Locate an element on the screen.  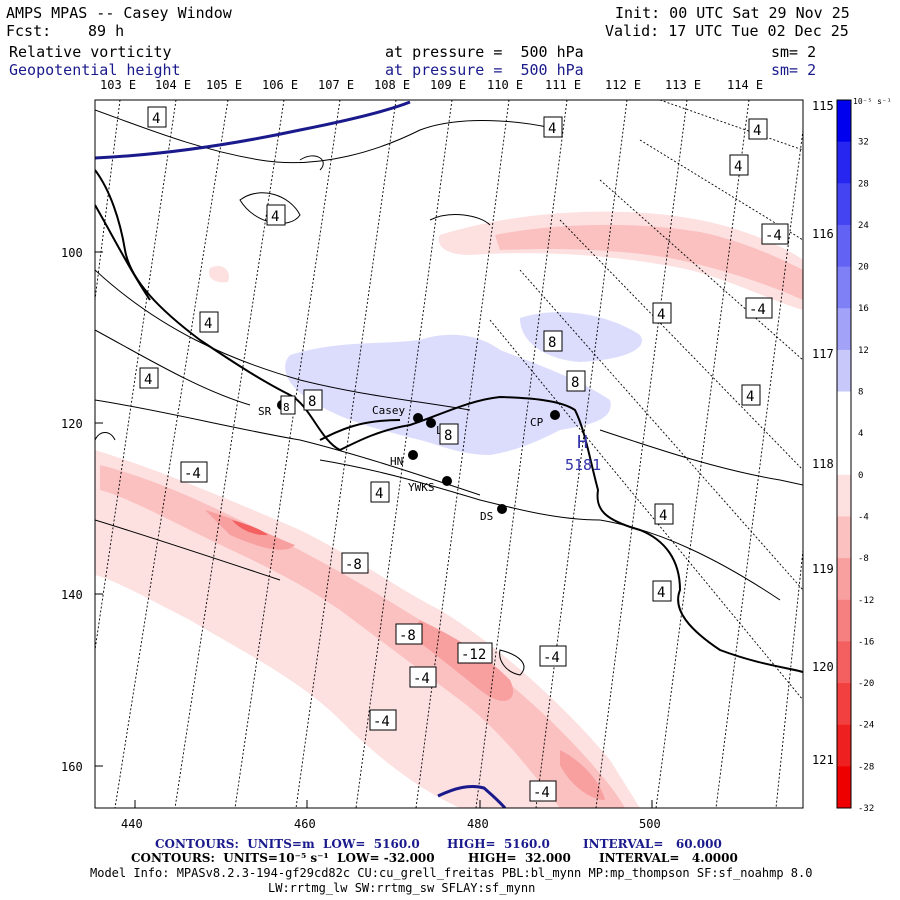
colorbar-label: 28 is located at coordinates (863, 184).